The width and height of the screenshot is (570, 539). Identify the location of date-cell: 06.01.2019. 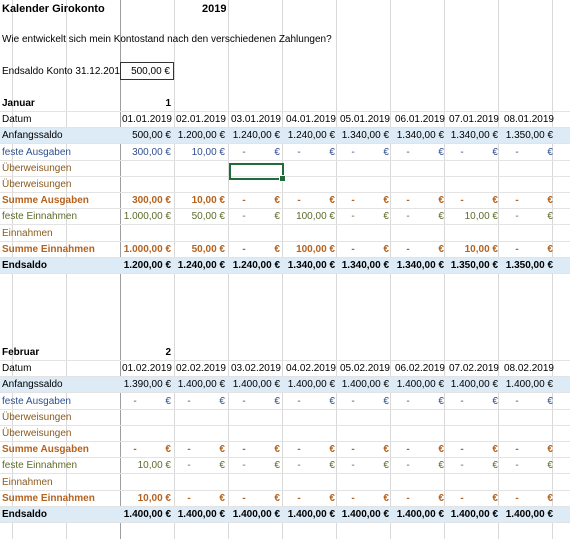
(419, 120).